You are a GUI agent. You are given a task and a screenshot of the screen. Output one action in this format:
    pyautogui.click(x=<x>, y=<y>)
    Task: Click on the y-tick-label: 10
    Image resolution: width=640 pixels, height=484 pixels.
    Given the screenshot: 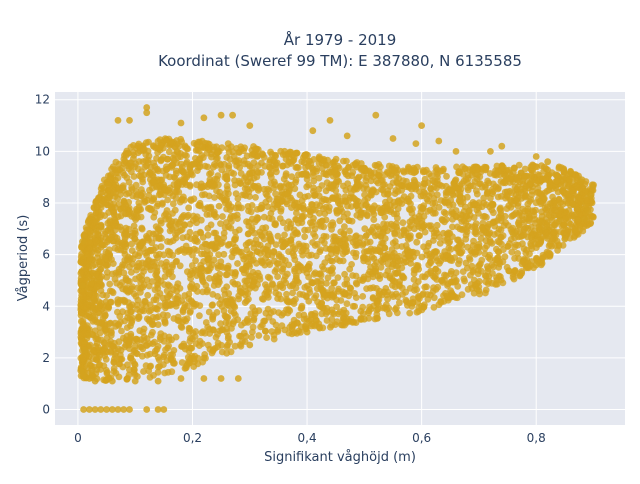 What is the action you would take?
    pyautogui.click(x=42, y=151)
    